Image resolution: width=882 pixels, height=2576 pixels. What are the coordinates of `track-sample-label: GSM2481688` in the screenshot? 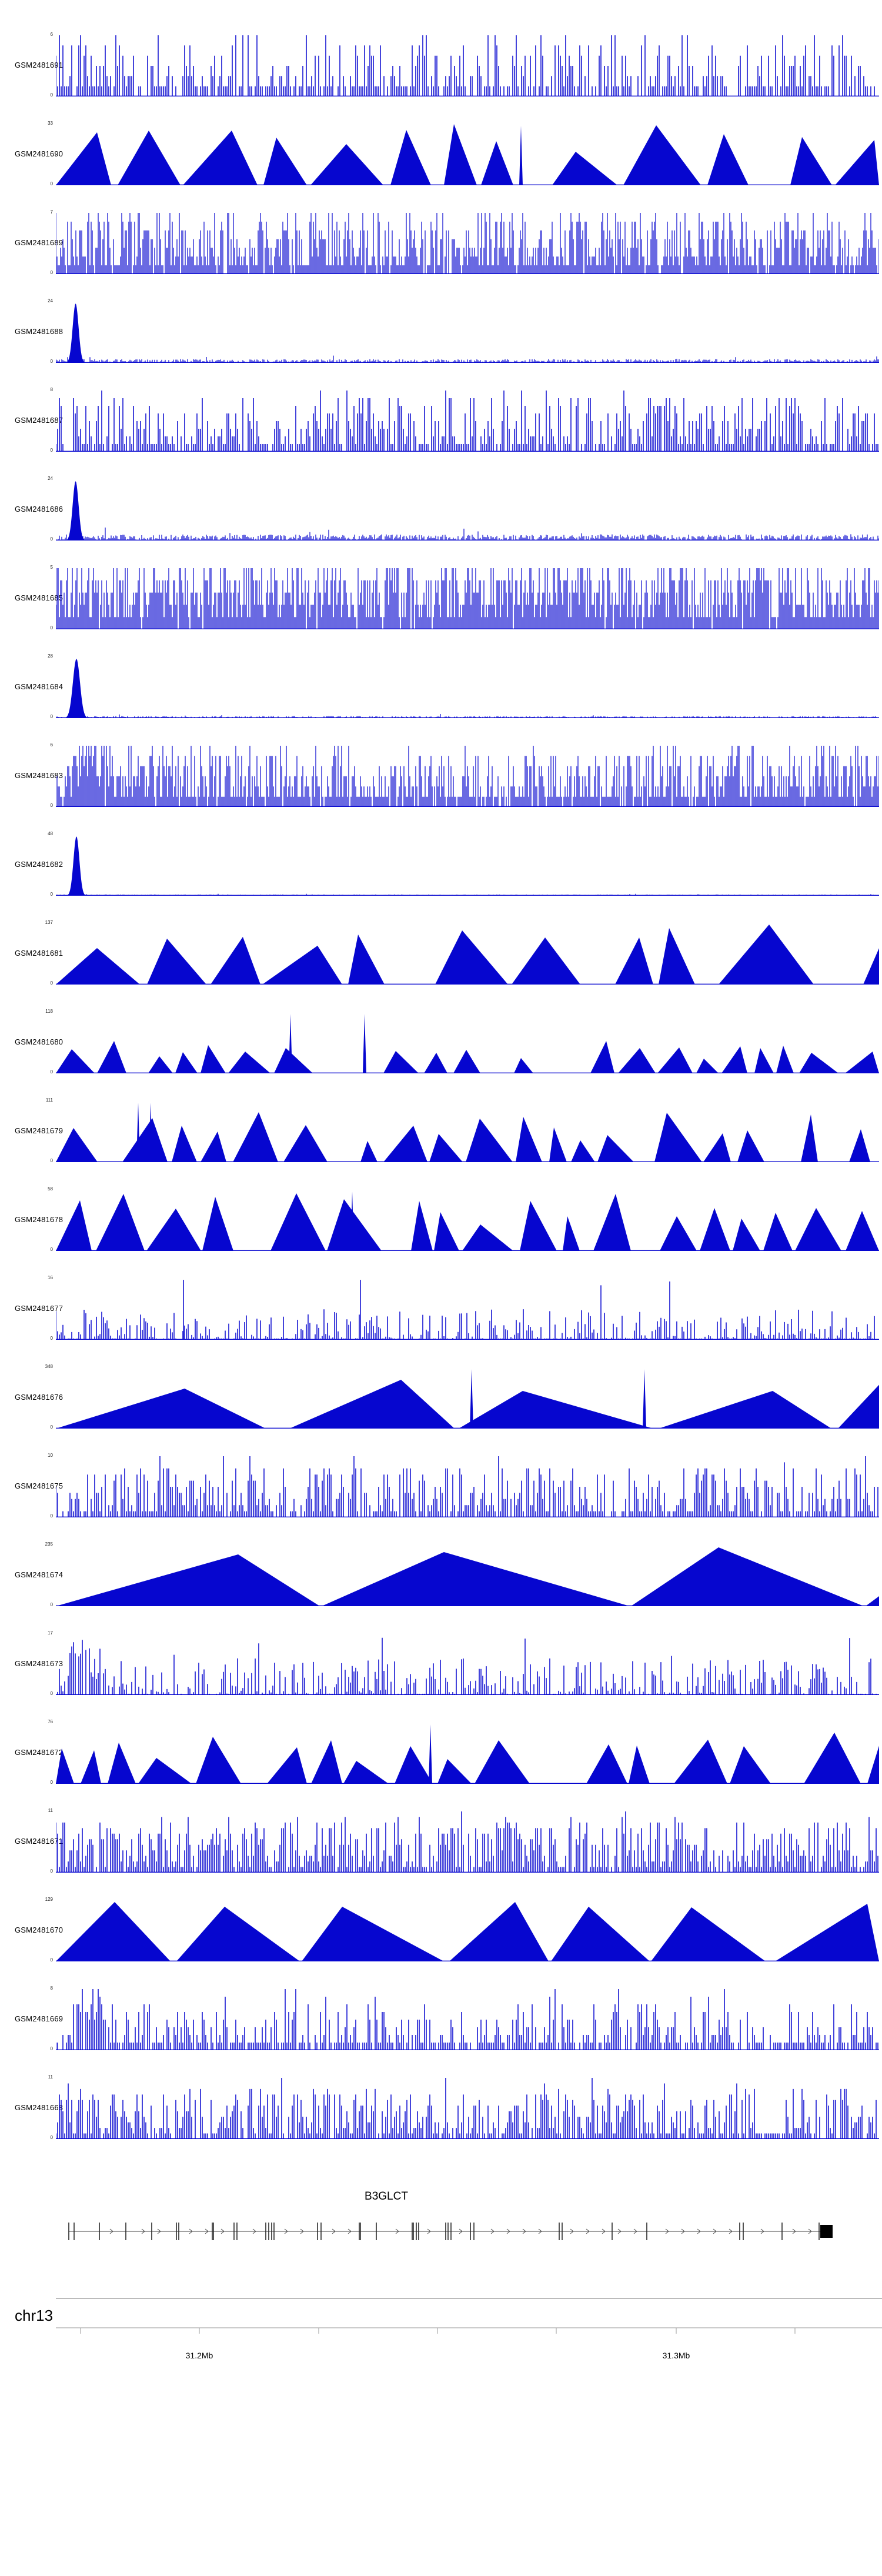 It's located at (39, 331).